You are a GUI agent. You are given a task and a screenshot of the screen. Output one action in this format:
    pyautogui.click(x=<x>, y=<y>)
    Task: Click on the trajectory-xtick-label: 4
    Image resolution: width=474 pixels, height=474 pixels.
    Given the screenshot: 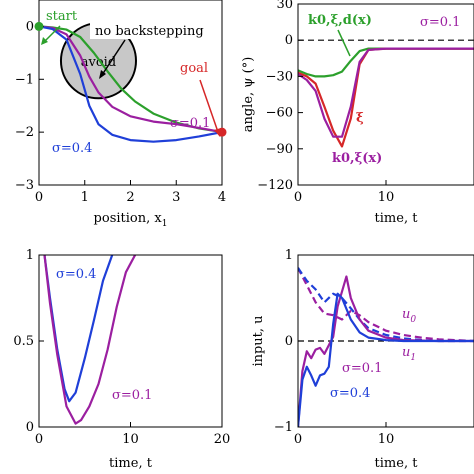 What is the action you would take?
    pyautogui.click(x=222, y=197)
    